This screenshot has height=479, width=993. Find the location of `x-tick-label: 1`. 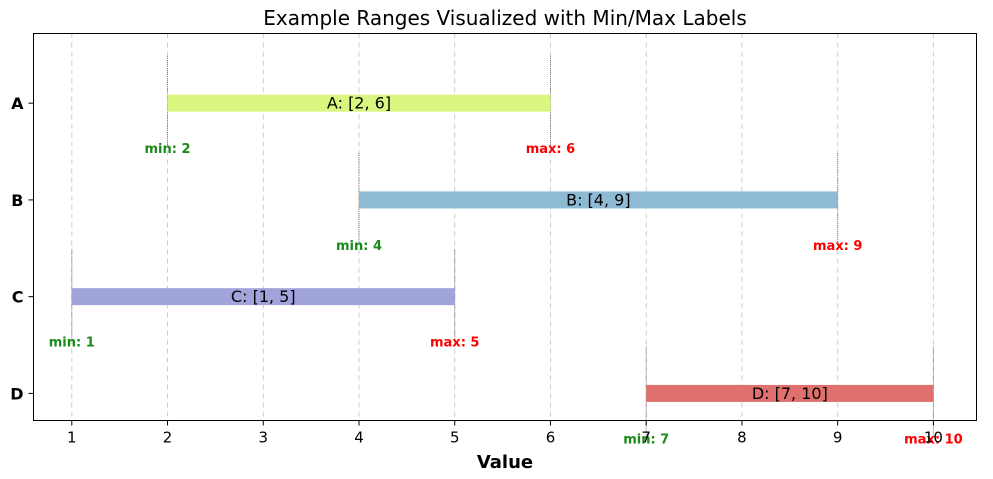

x-tick-label: 1 is located at coordinates (72, 438).